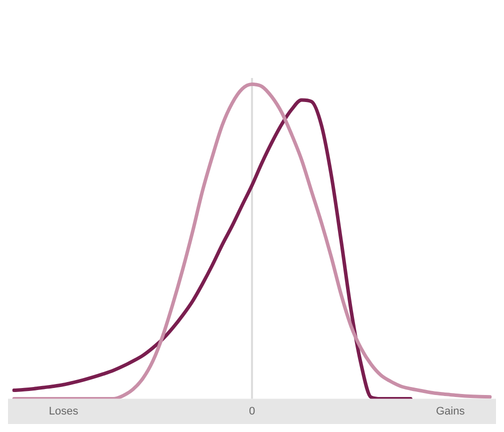 Image resolution: width=504 pixels, height=432 pixels. I want to click on x-tick-label: 0, so click(252, 411).